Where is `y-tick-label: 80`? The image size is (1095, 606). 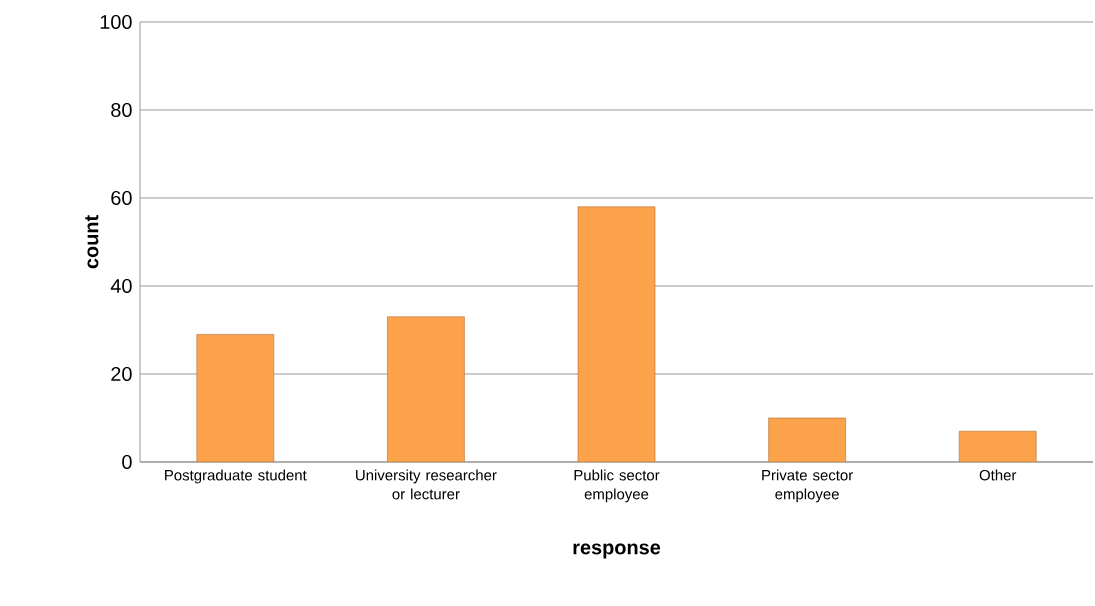 y-tick-label: 80 is located at coordinates (121, 110).